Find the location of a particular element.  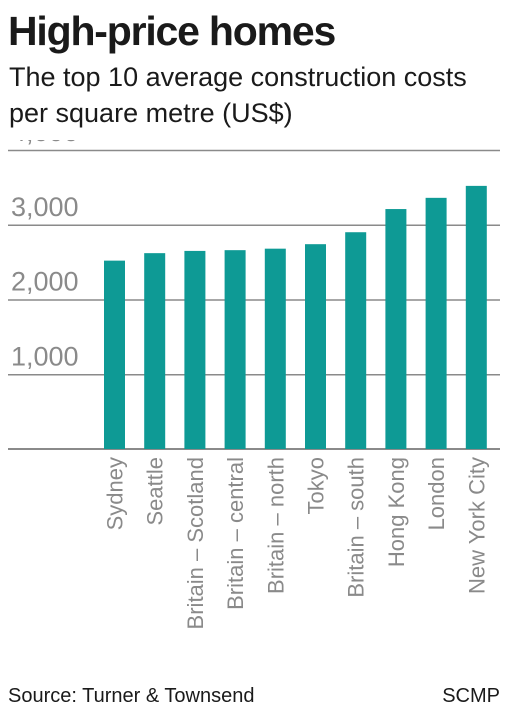

bar-seattle is located at coordinates (155, 351).